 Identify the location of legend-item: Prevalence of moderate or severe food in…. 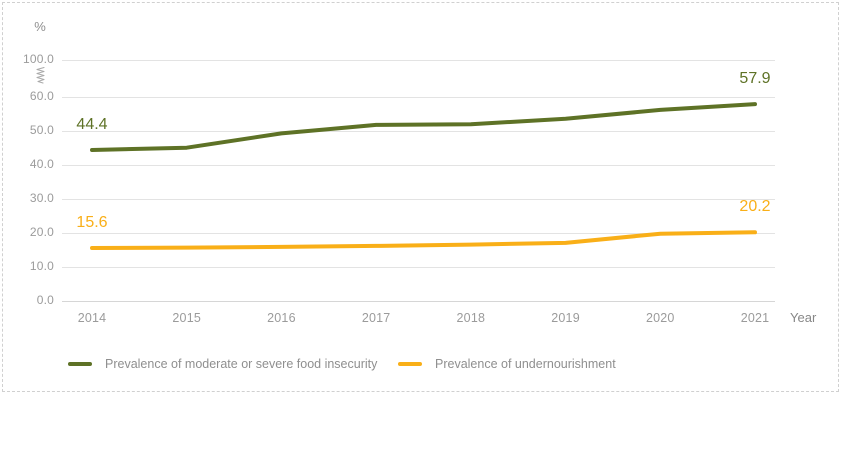
(222, 364).